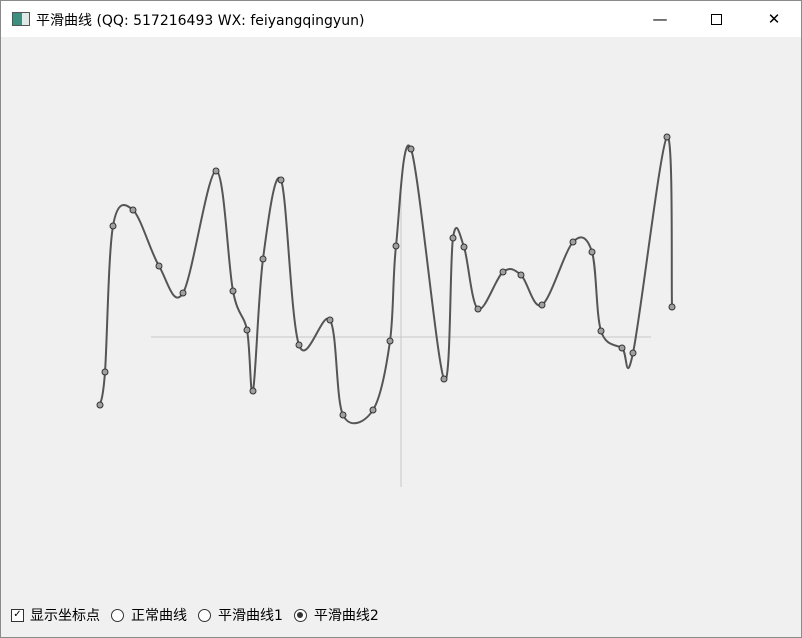 This screenshot has height=638, width=802. I want to click on window-title: 平滑曲线 (QQ: 517216493 WX: feiyangqingyun), so click(200, 21).